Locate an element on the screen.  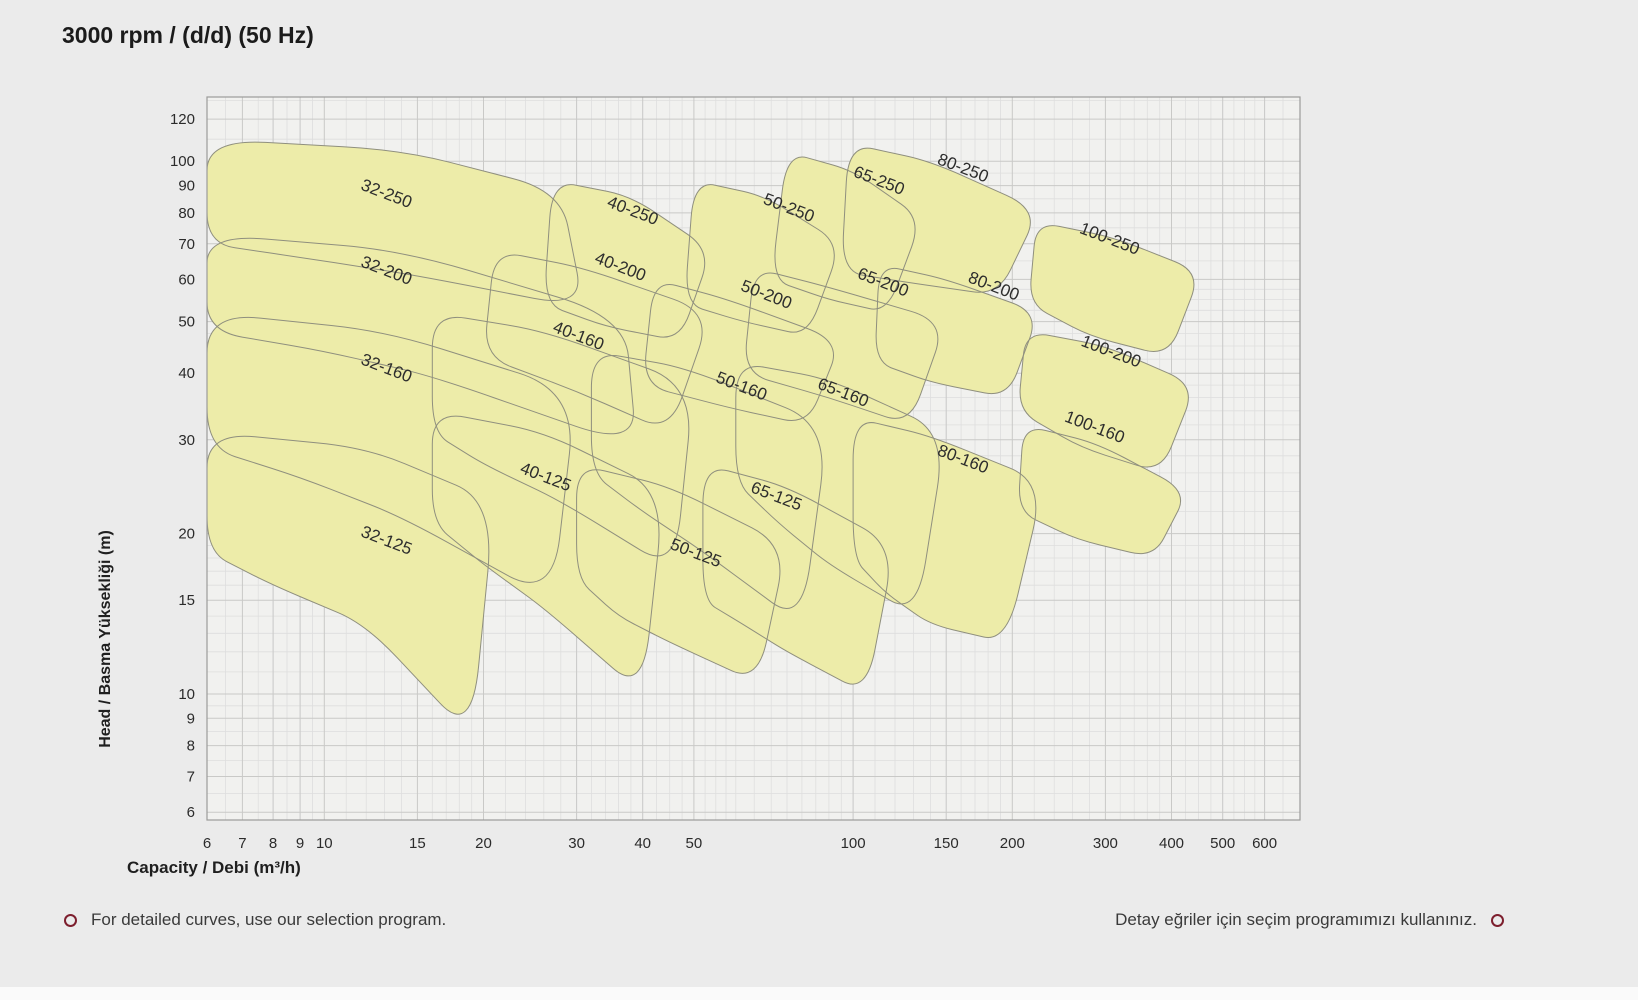
svg-text: 60 is located at coordinates (186, 279).